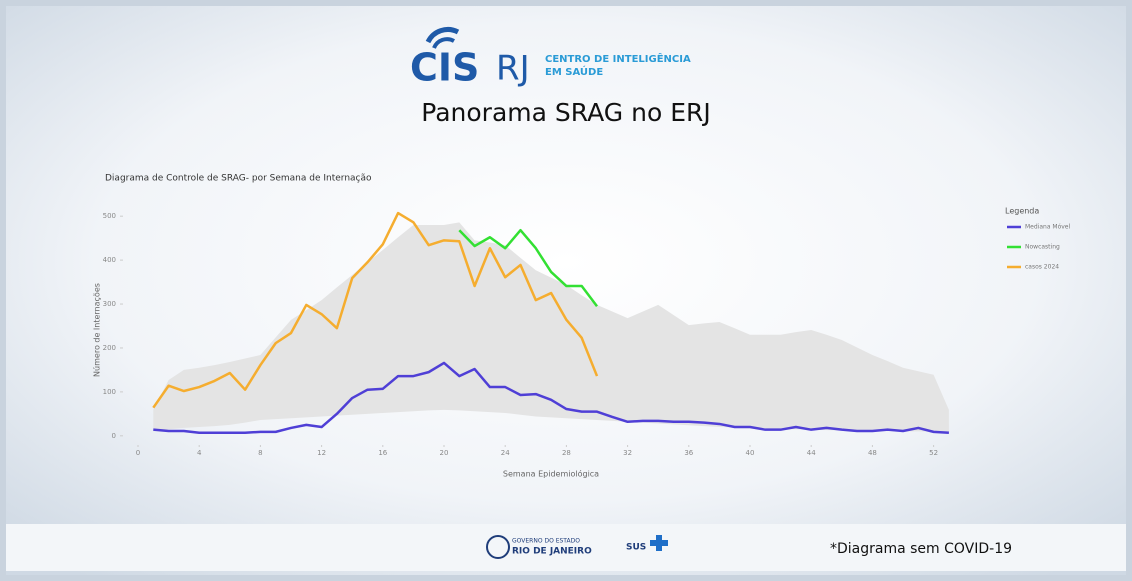 The height and width of the screenshot is (581, 1132). Describe the element at coordinates (109, 216) in the screenshot. I see `y-tick-label: 500` at that location.